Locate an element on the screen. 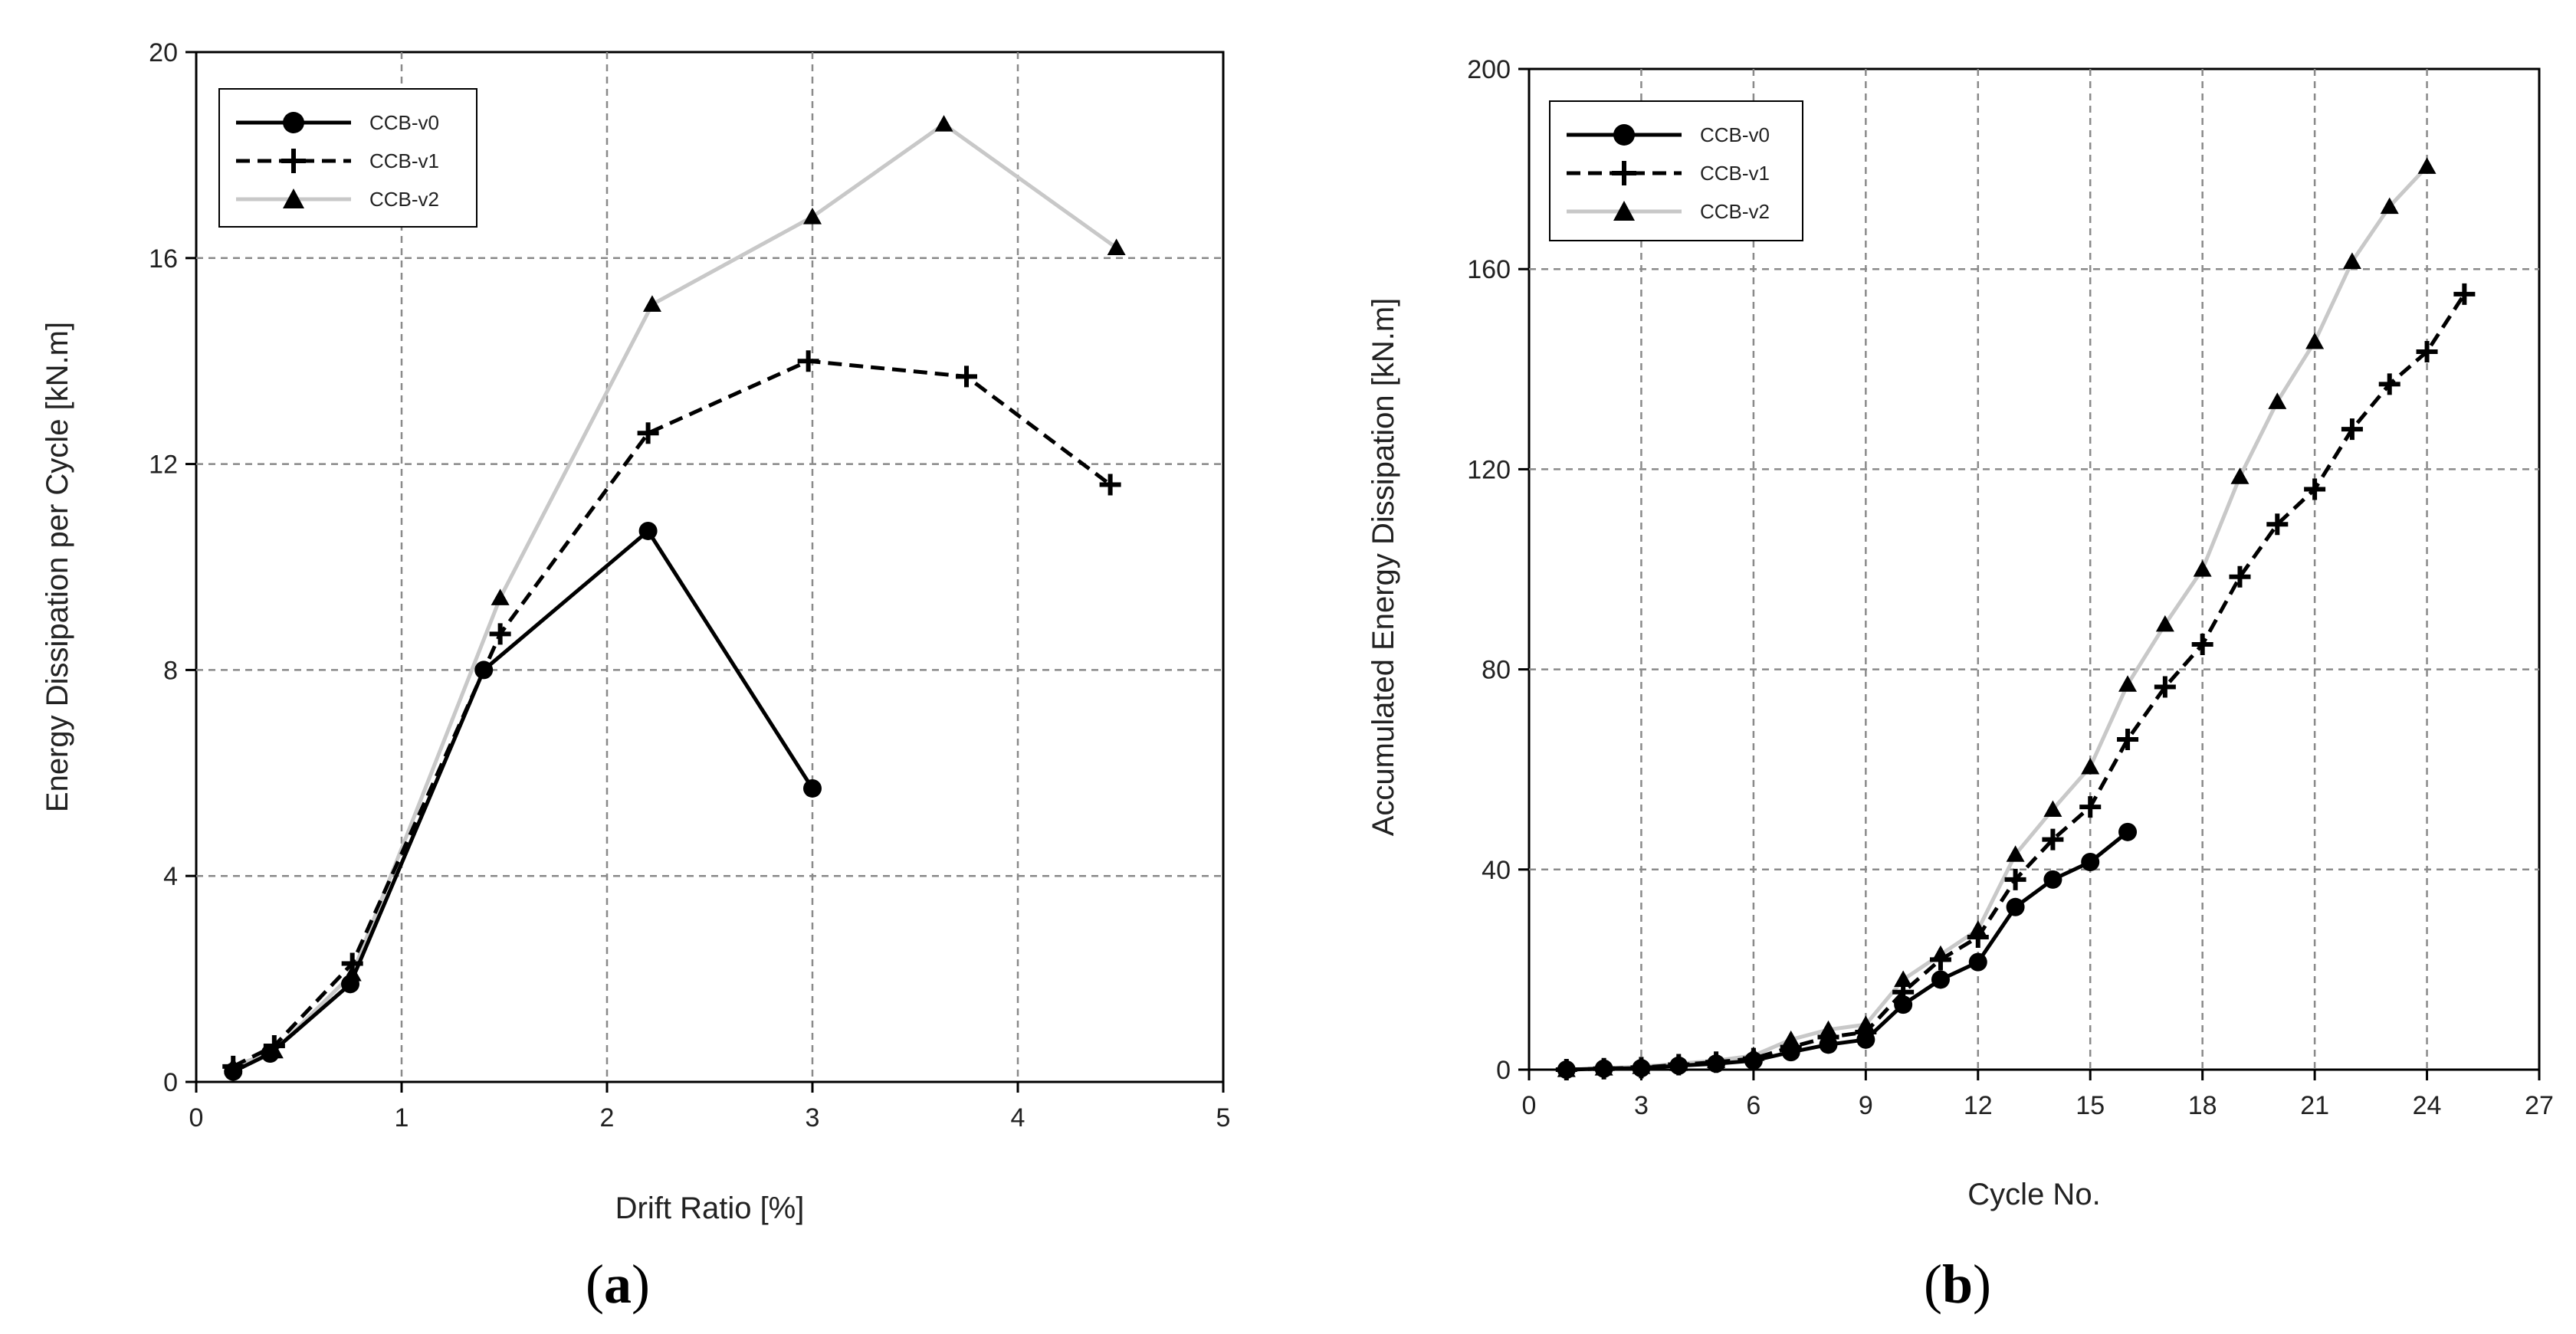 Image resolution: width=2576 pixels, height=1334 pixels. x-tick-label: 18 is located at coordinates (2202, 1105).